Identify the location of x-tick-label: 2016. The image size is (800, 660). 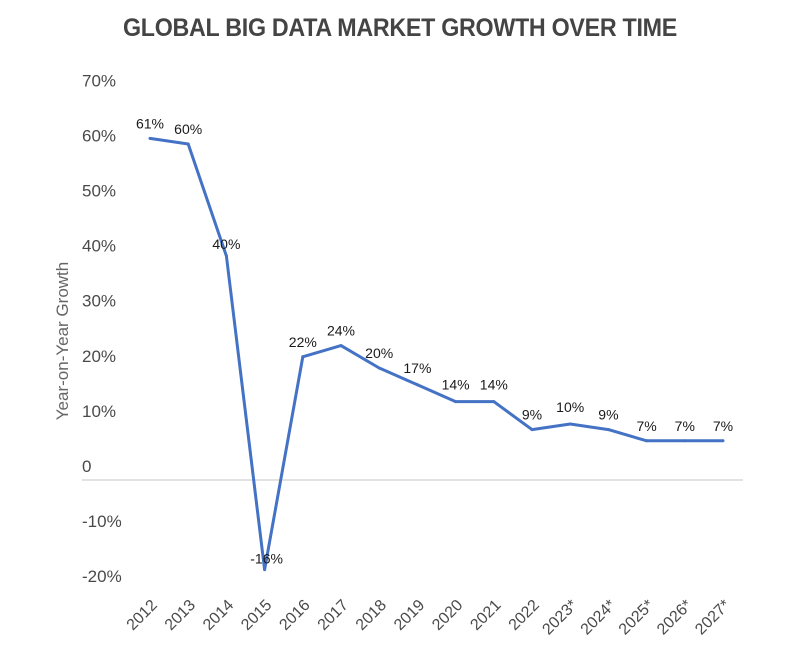
(294, 615).